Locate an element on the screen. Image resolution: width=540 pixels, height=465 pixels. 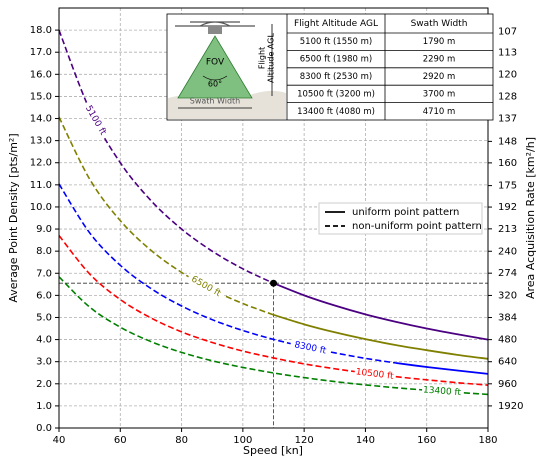
series-label: 10500 ft is located at coordinates (374, 374).